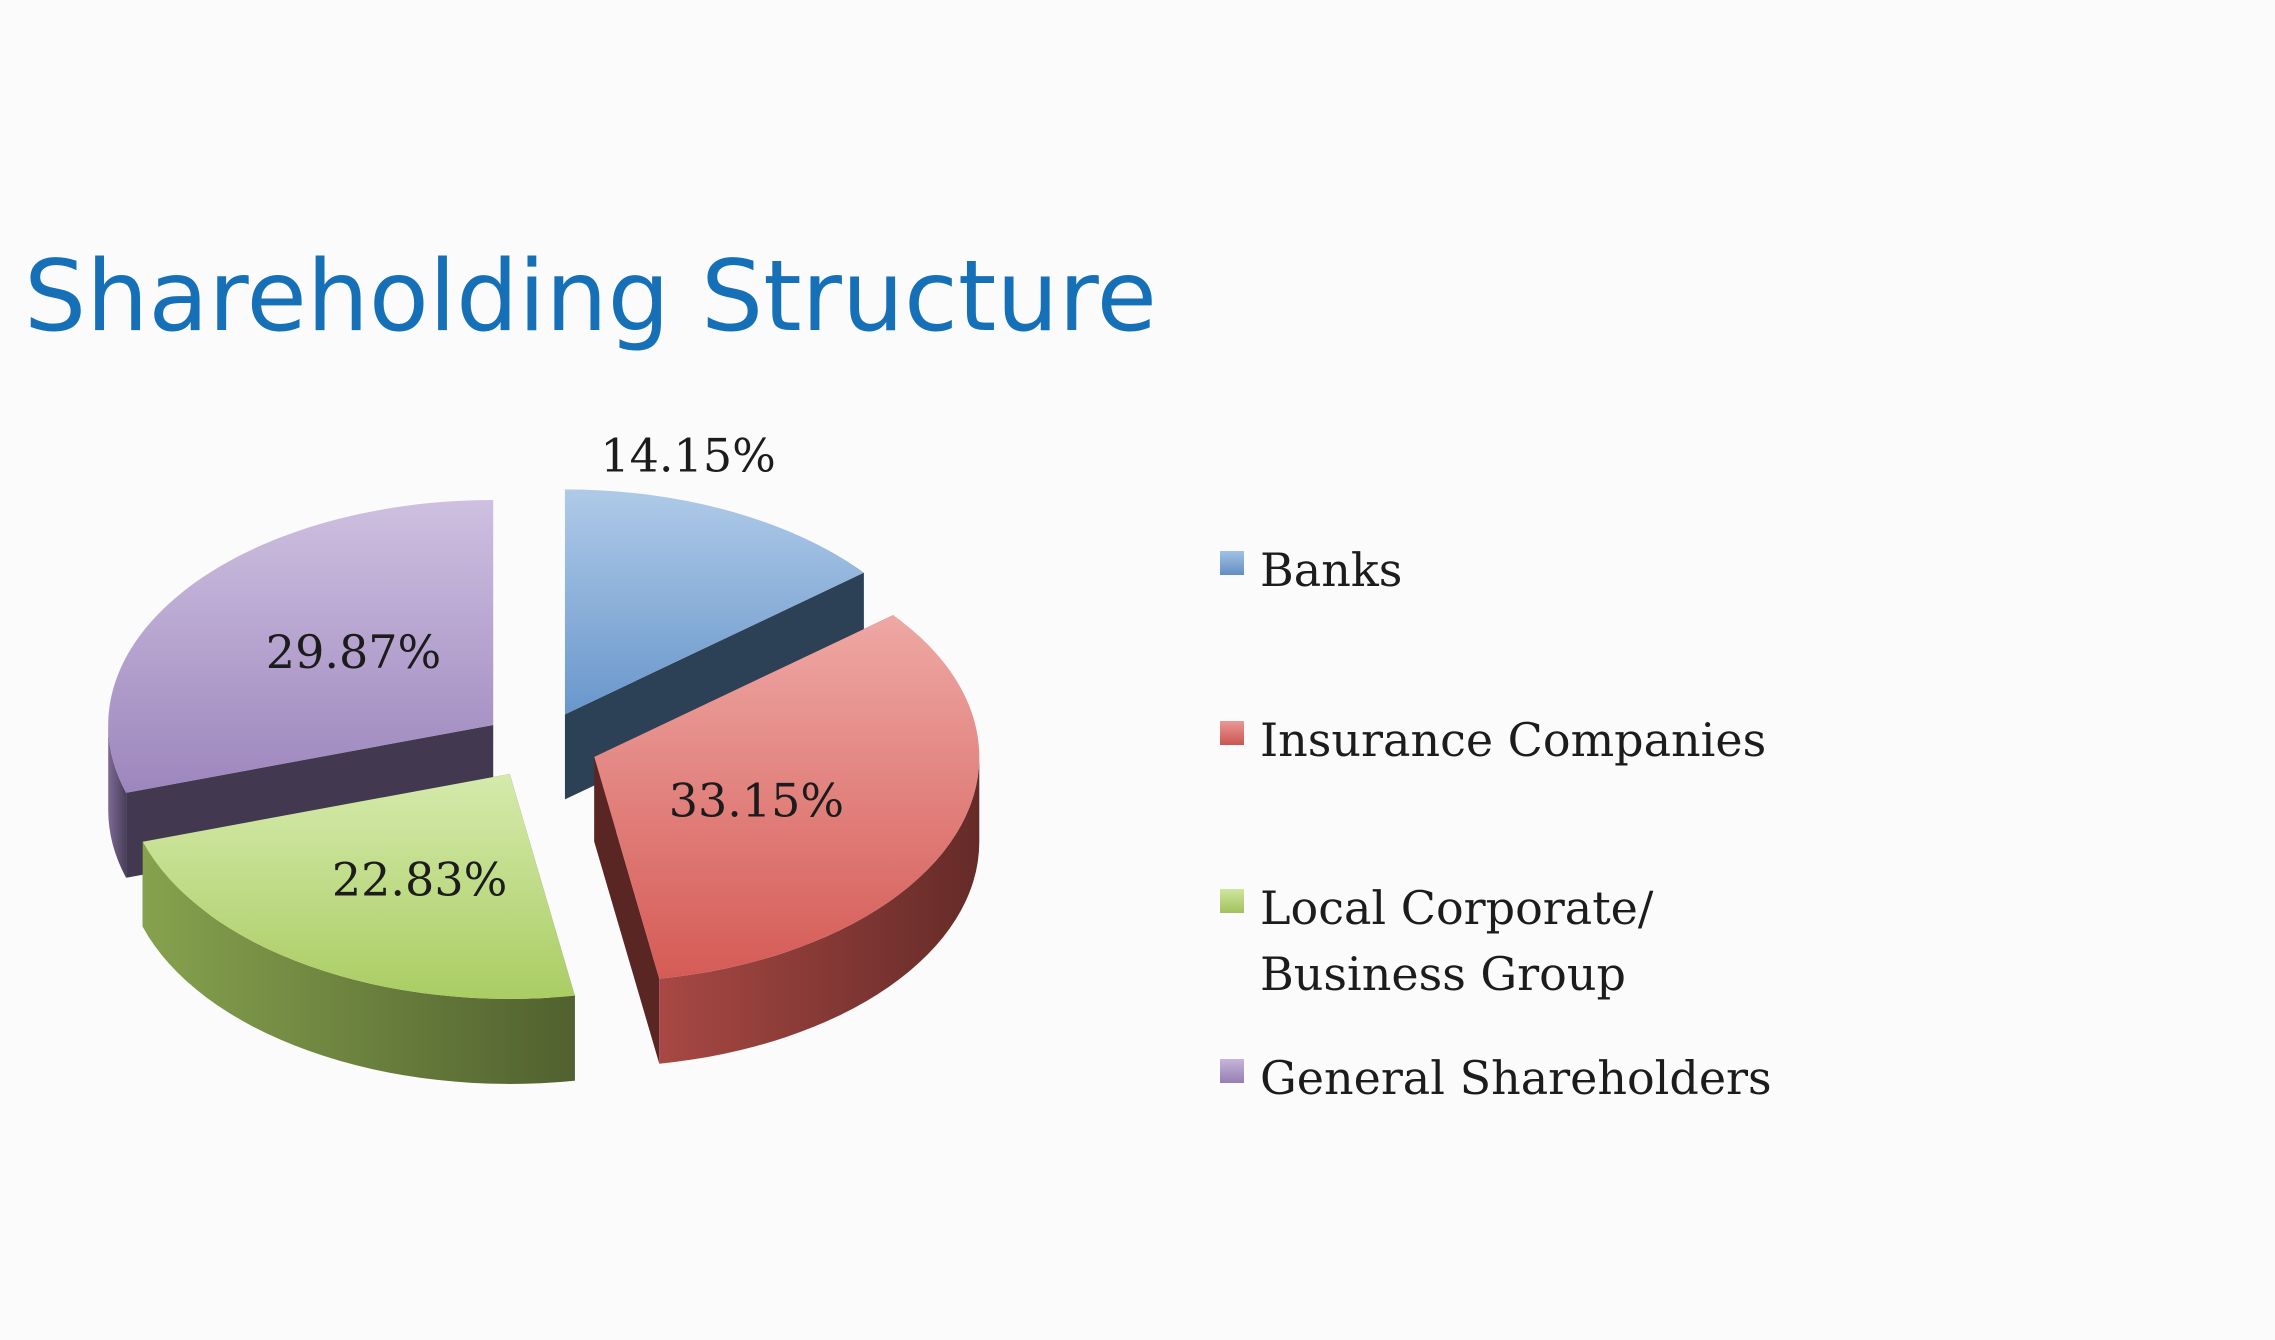  What do you see at coordinates (1232, 563) in the screenshot?
I see `legend-swatch-banks` at bounding box center [1232, 563].